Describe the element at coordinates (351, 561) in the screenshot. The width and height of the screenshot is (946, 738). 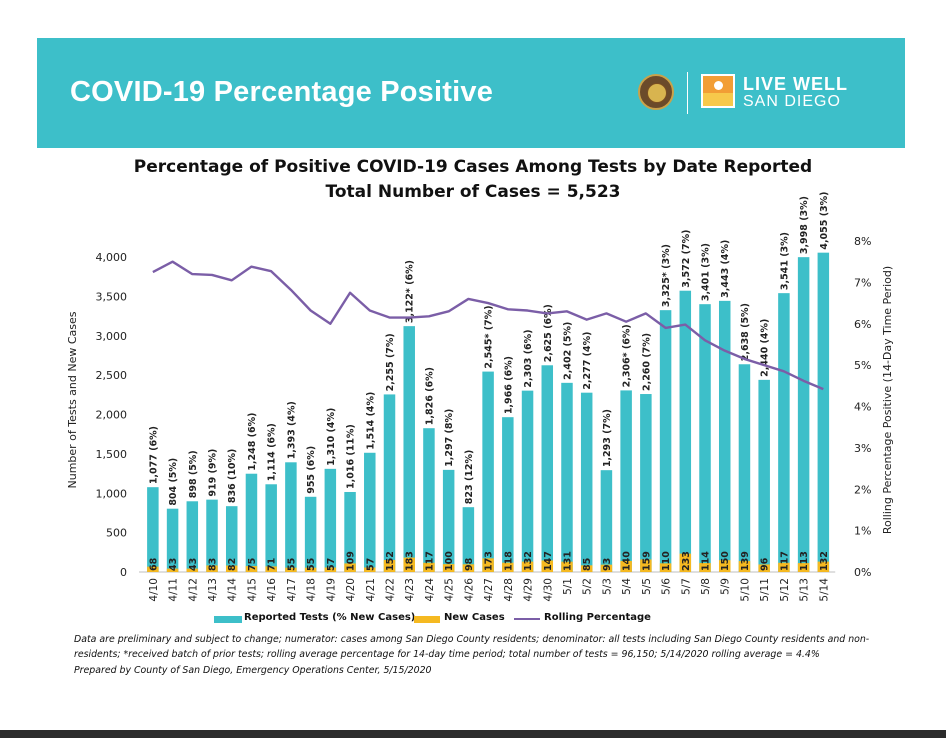
I see `data-label-new-cases: 109` at that location.